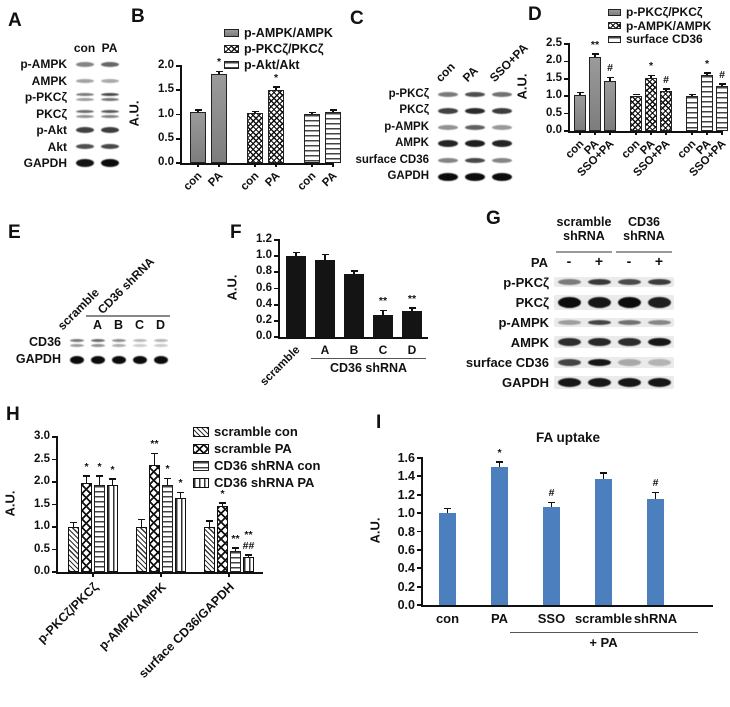  What do you see at coordinates (584, 229) in the screenshot?
I see `panel-g-group-scramble-shrna: scramble shRNA` at bounding box center [584, 229].